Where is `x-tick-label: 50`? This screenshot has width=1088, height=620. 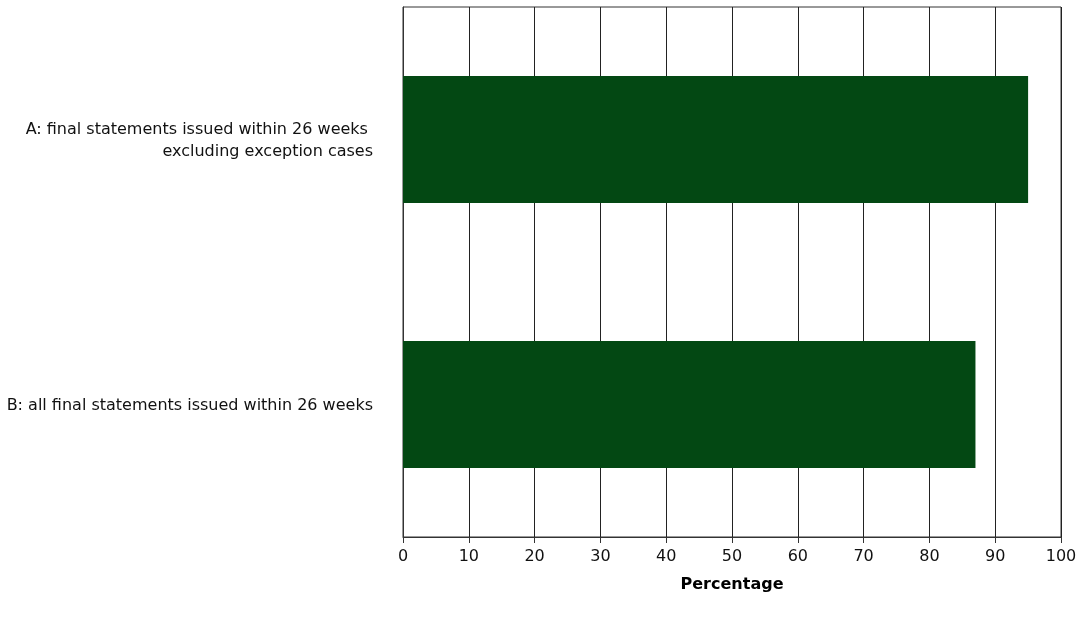
x-tick-label: 50 is located at coordinates (732, 555).